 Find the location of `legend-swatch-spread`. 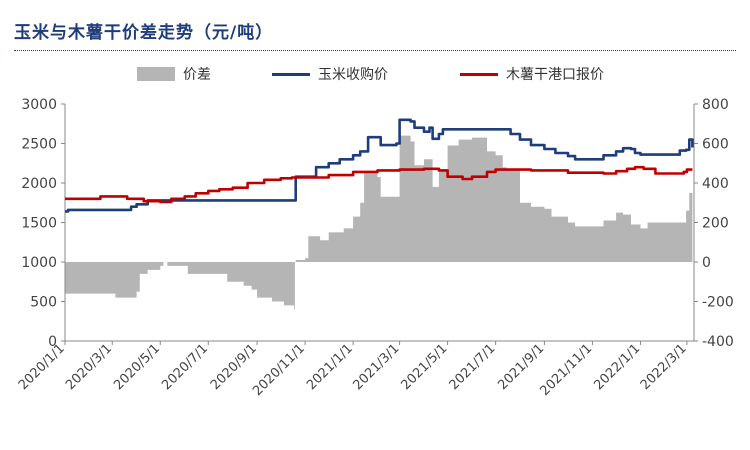

legend-swatch-spread is located at coordinates (156, 74).